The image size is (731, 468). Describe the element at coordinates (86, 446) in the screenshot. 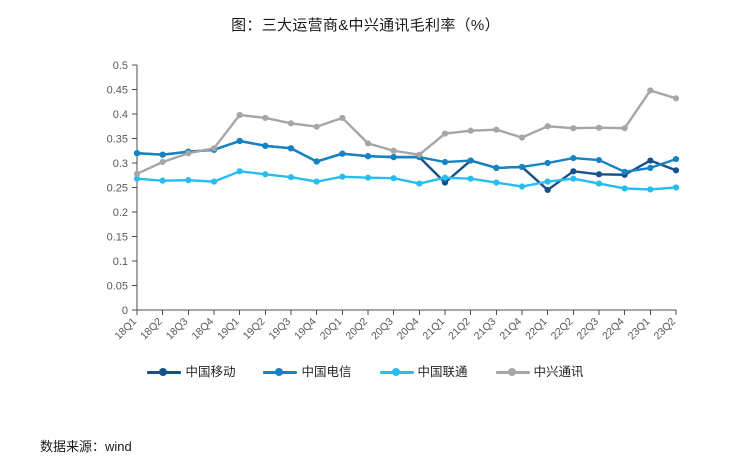

I see `source-note: 数据来源：wind` at that location.